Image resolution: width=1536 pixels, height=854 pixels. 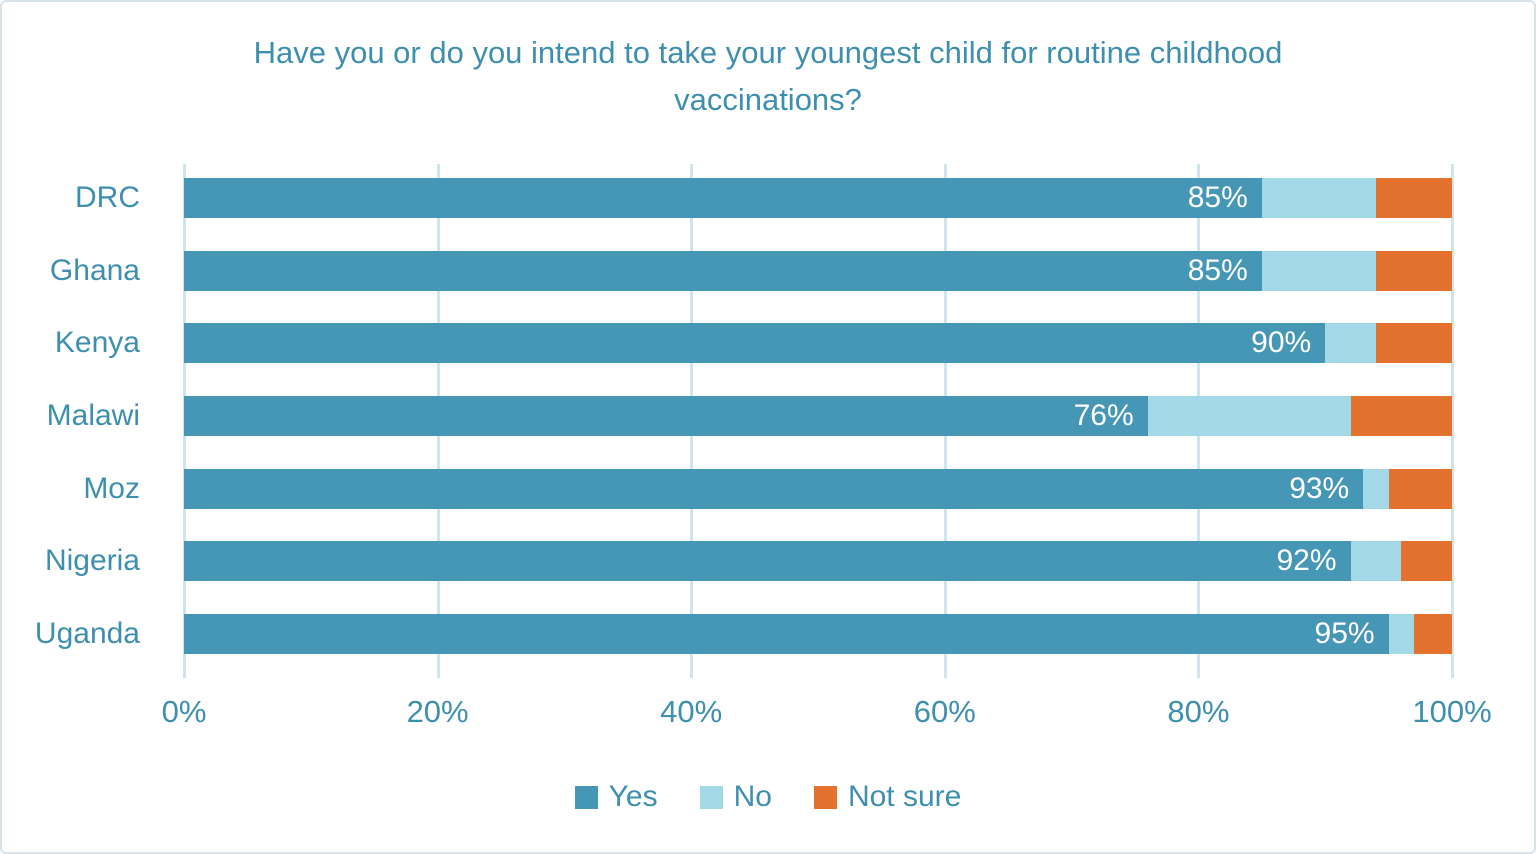 I want to click on category-label: Kenya, so click(x=97, y=343).